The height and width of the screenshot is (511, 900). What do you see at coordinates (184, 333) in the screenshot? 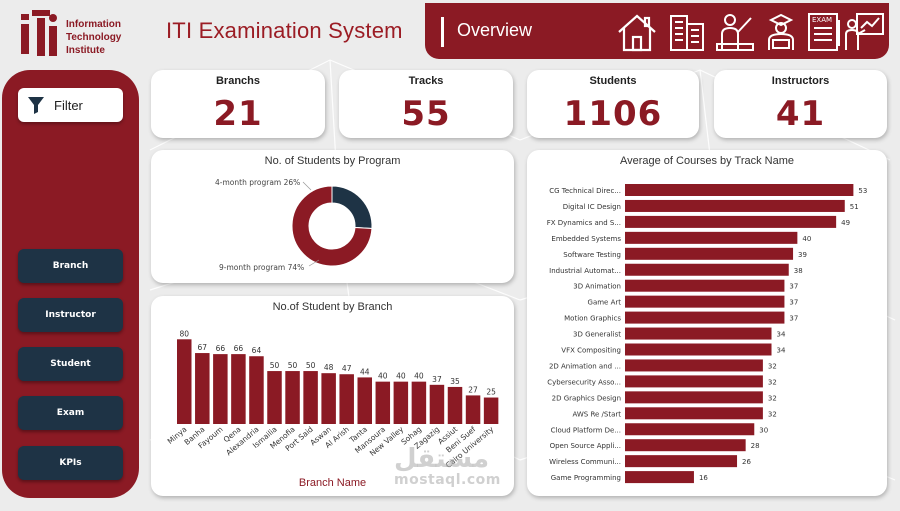
I see `branch-data-label: 80` at bounding box center [184, 333].